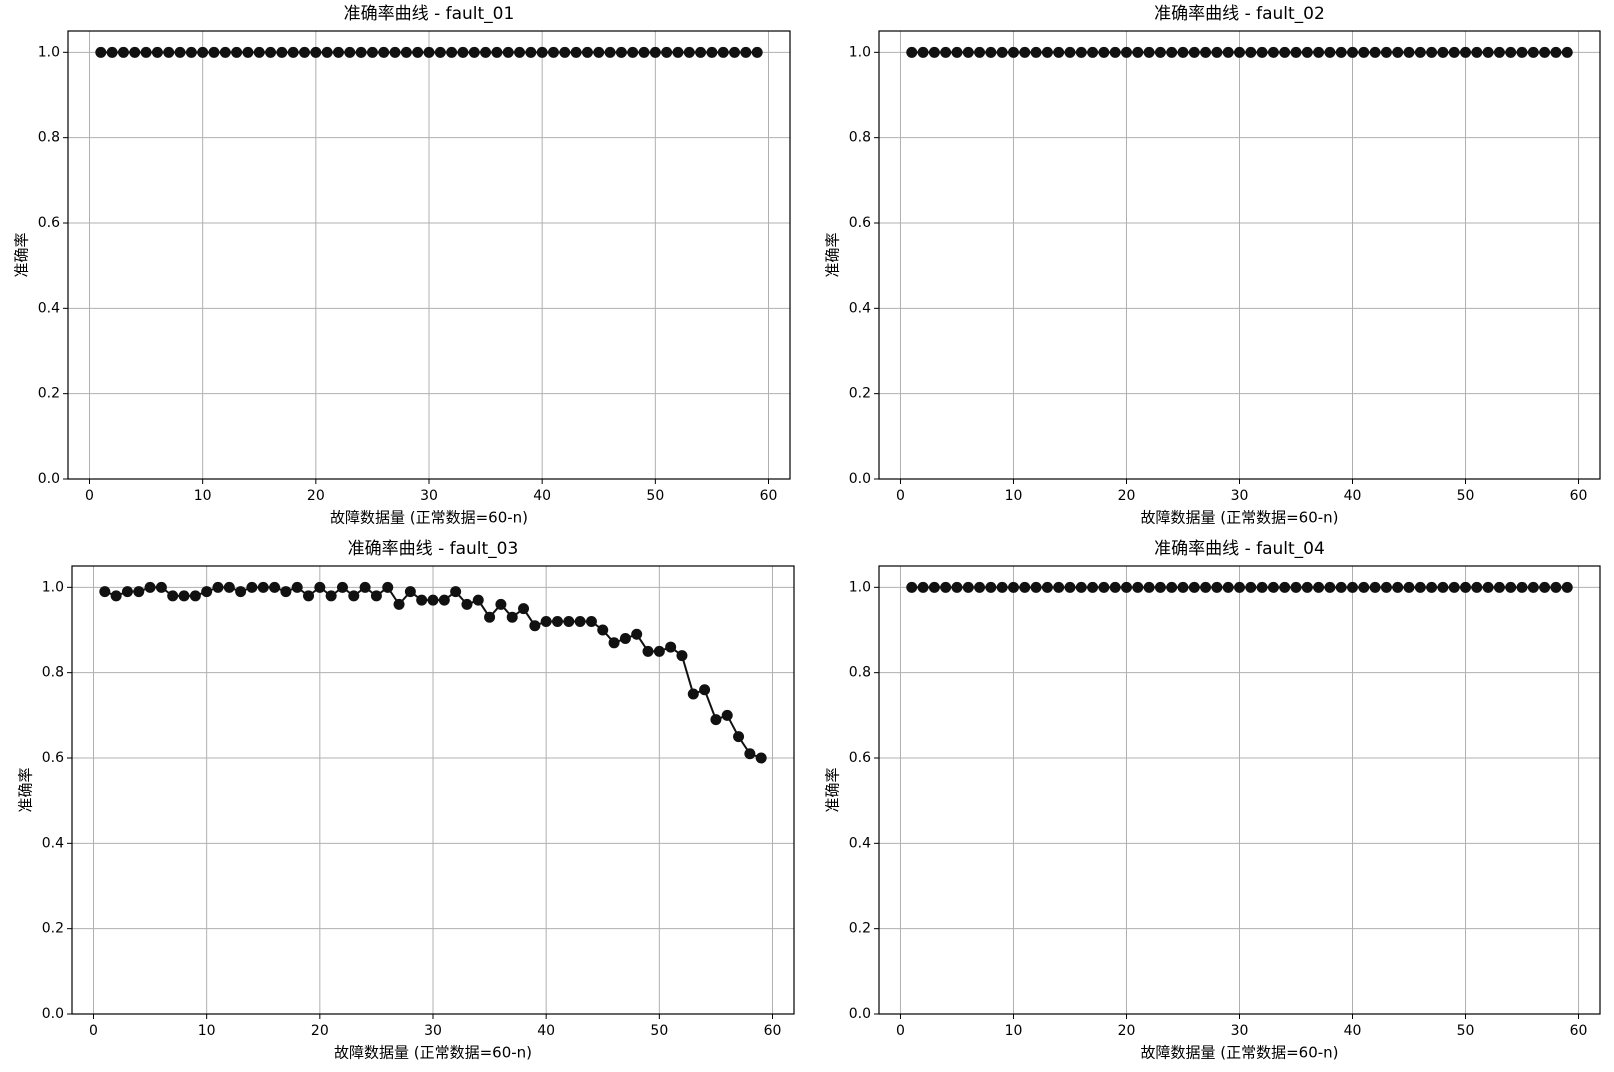 Image resolution: width=1614 pixels, height=1072 pixels. What do you see at coordinates (860, 52) in the screenshot?
I see `y-tick-label: 1.0` at bounding box center [860, 52].